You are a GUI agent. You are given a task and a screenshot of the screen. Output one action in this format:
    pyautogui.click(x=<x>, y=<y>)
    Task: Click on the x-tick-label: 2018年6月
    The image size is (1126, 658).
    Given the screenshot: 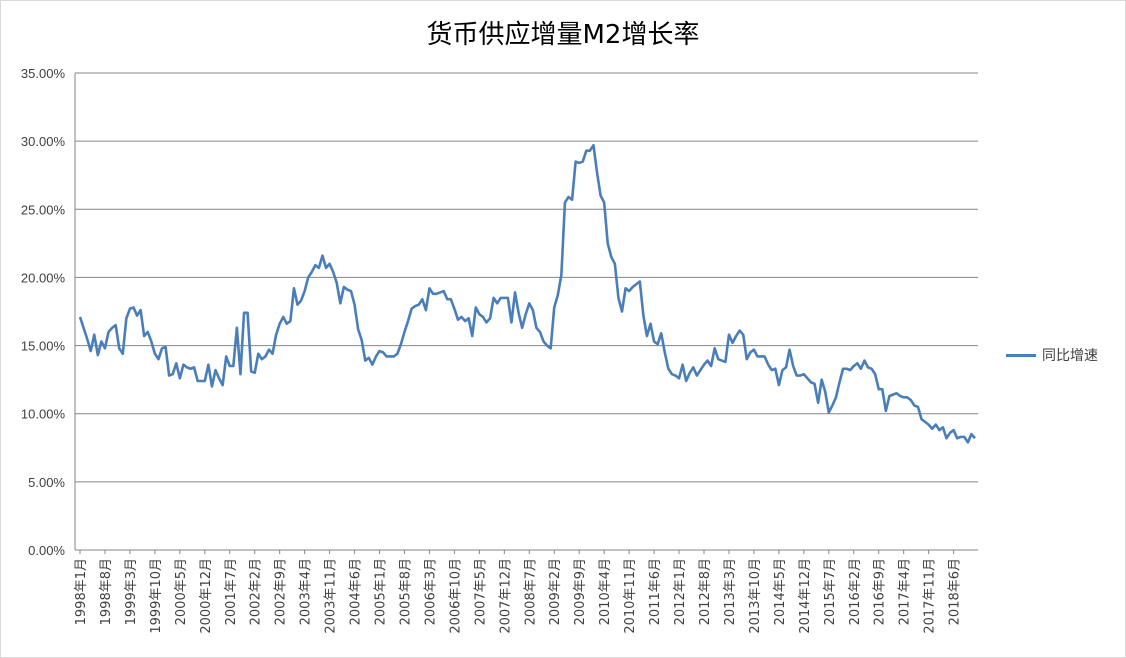 What is the action you would take?
    pyautogui.click(x=955, y=591)
    